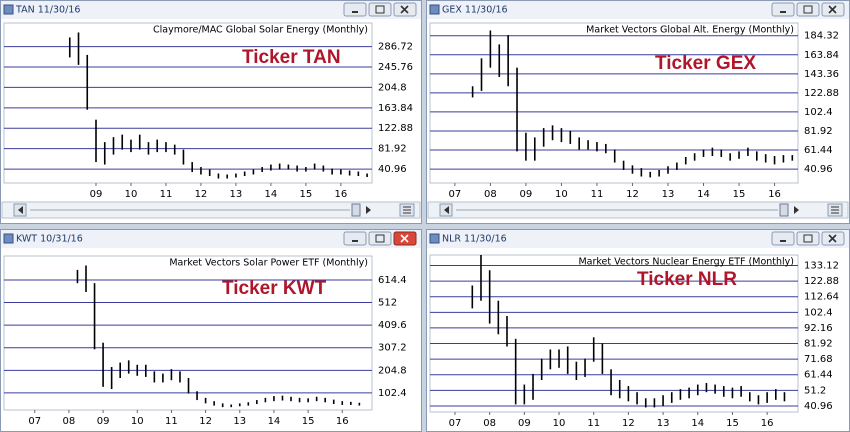  Describe the element at coordinates (392, 325) in the screenshot. I see `y-tick-label: 409.6` at that location.